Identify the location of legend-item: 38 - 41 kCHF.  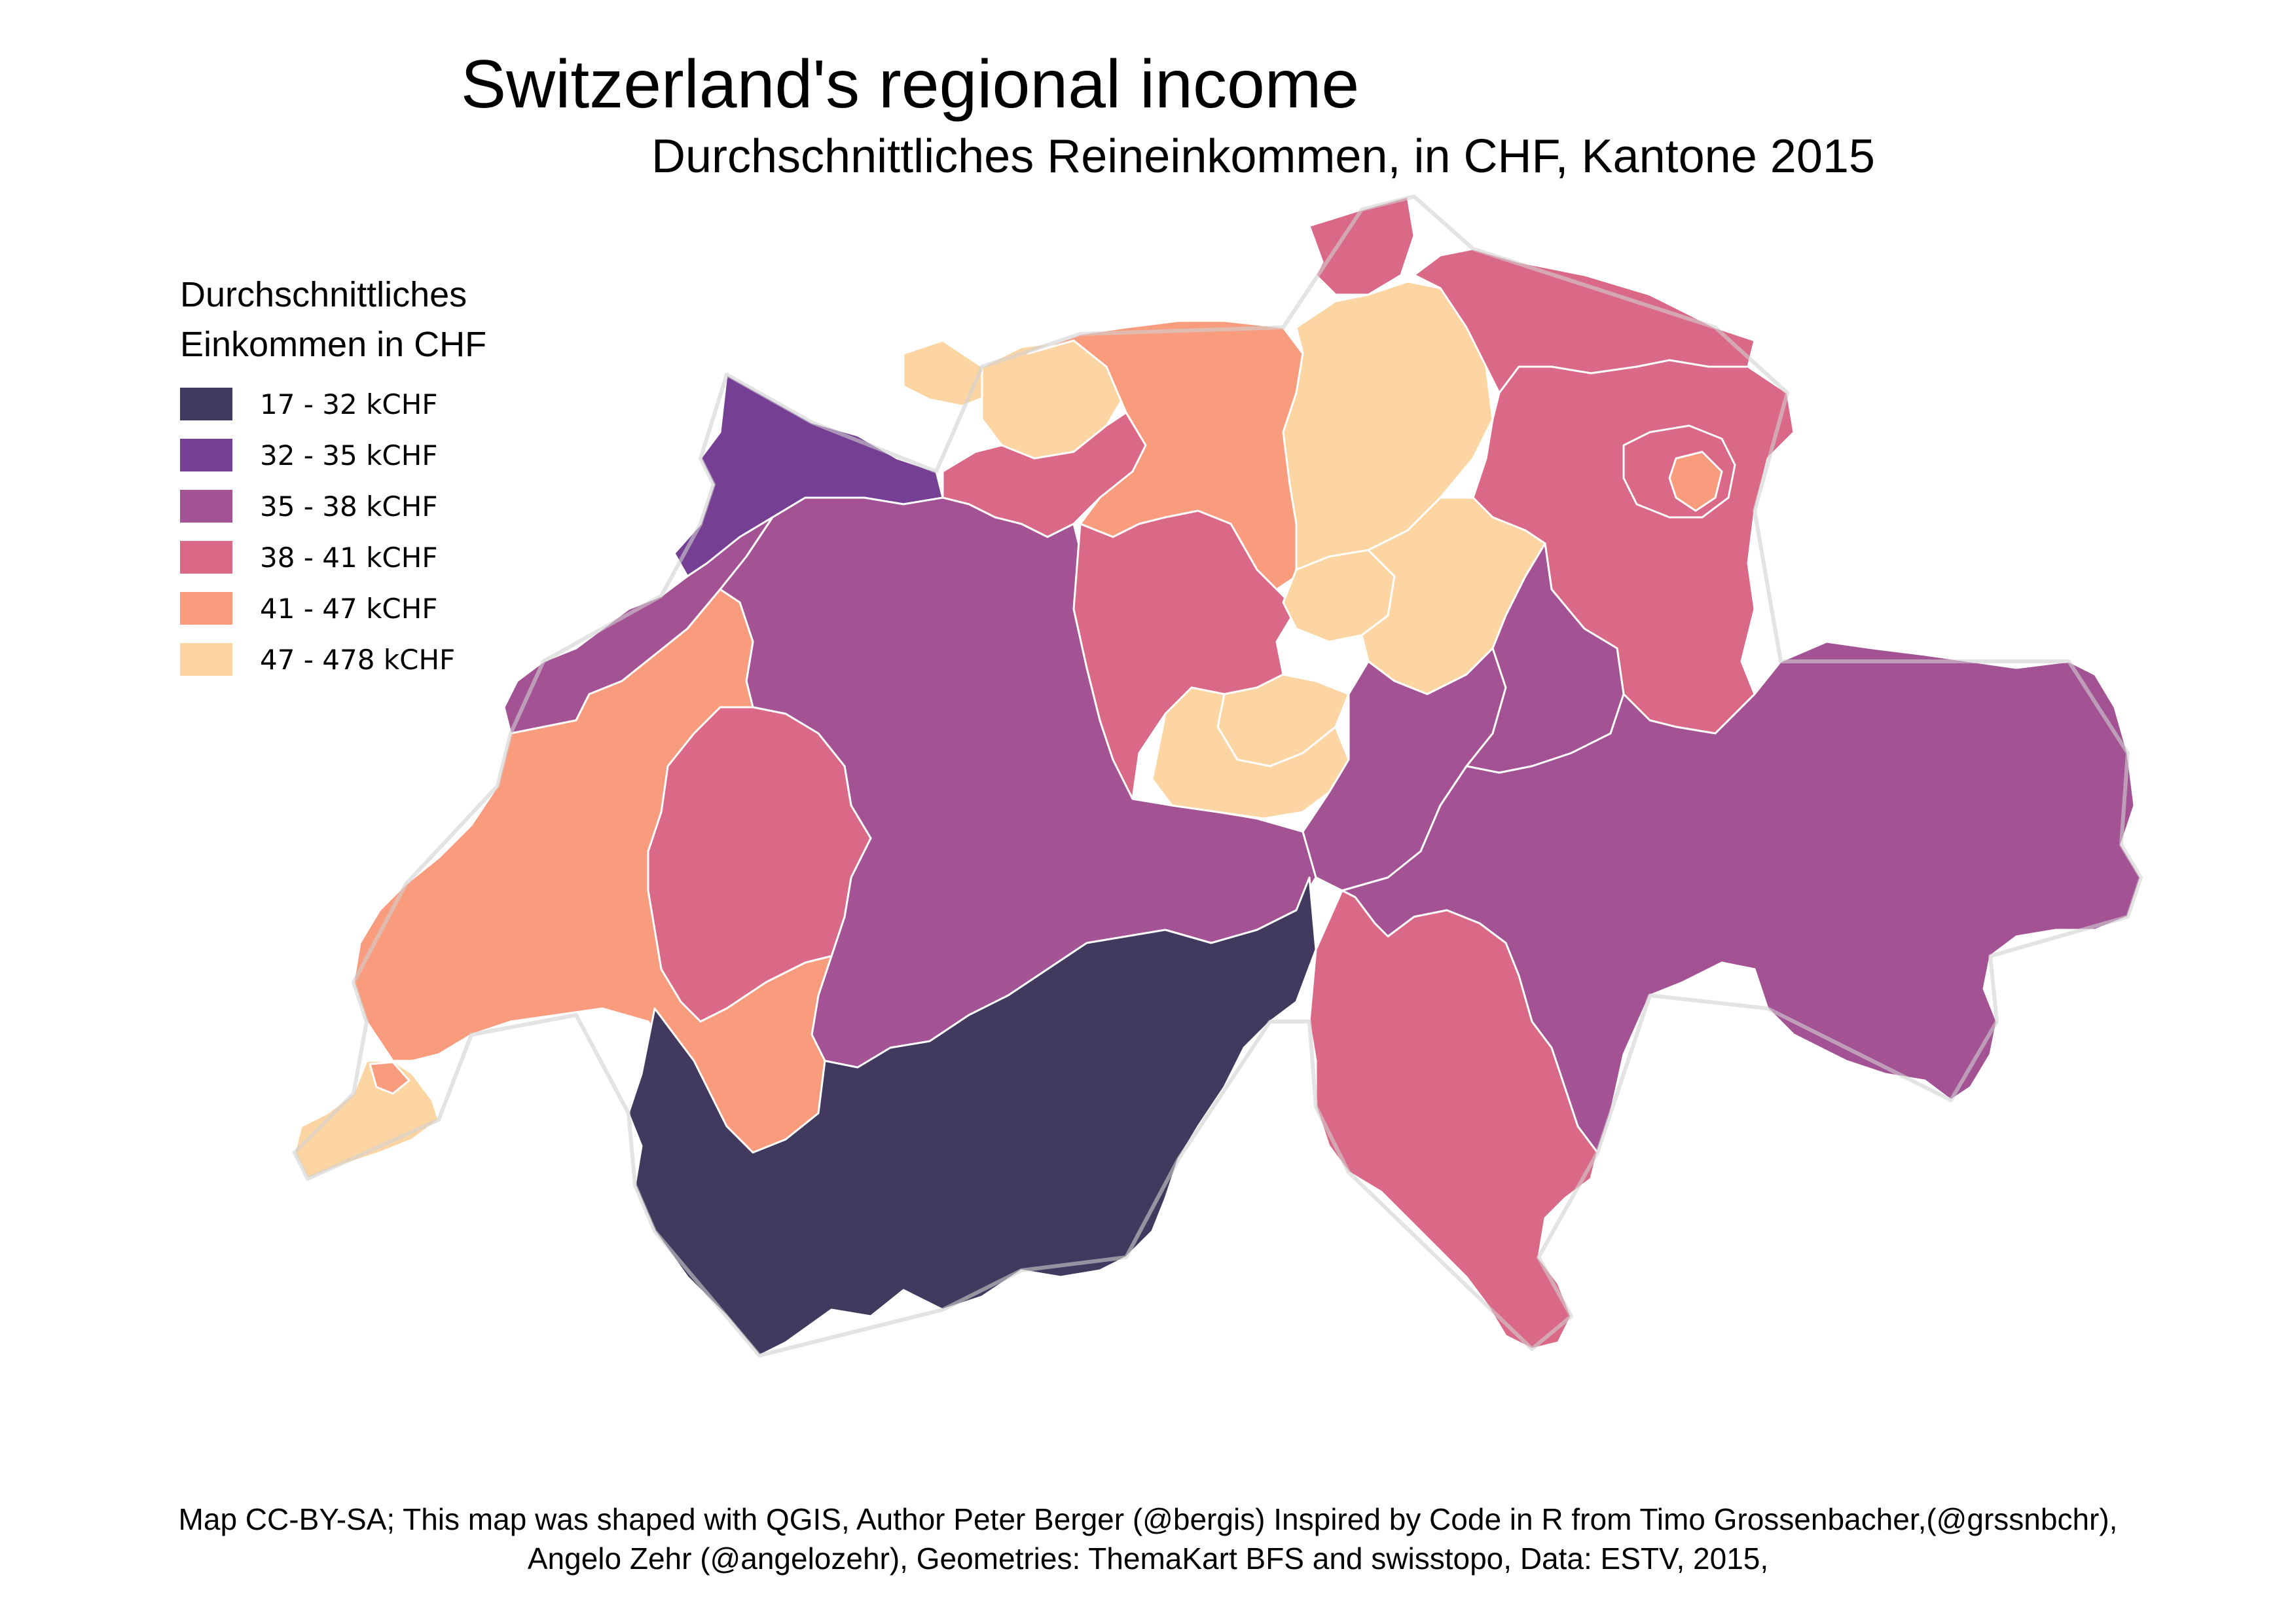
(333, 557).